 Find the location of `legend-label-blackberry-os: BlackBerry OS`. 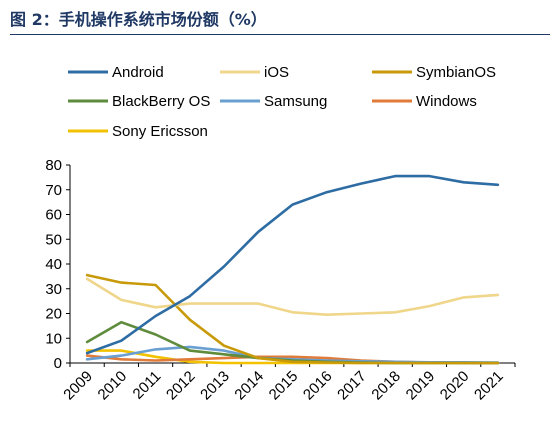

legend-label-blackberry-os: BlackBerry OS is located at coordinates (161, 101).